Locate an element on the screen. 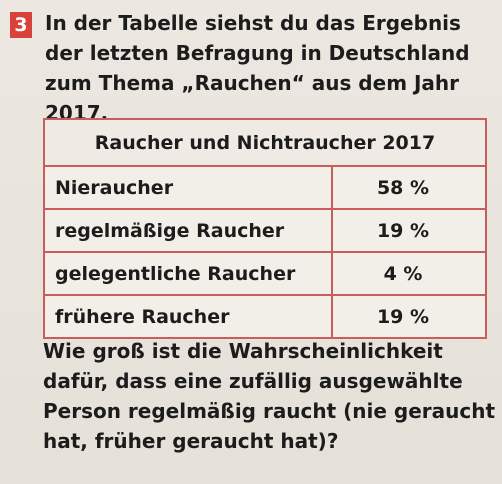 The height and width of the screenshot is (484, 502). table-row: regelmäßige Raucher 19 % is located at coordinates (265, 230).